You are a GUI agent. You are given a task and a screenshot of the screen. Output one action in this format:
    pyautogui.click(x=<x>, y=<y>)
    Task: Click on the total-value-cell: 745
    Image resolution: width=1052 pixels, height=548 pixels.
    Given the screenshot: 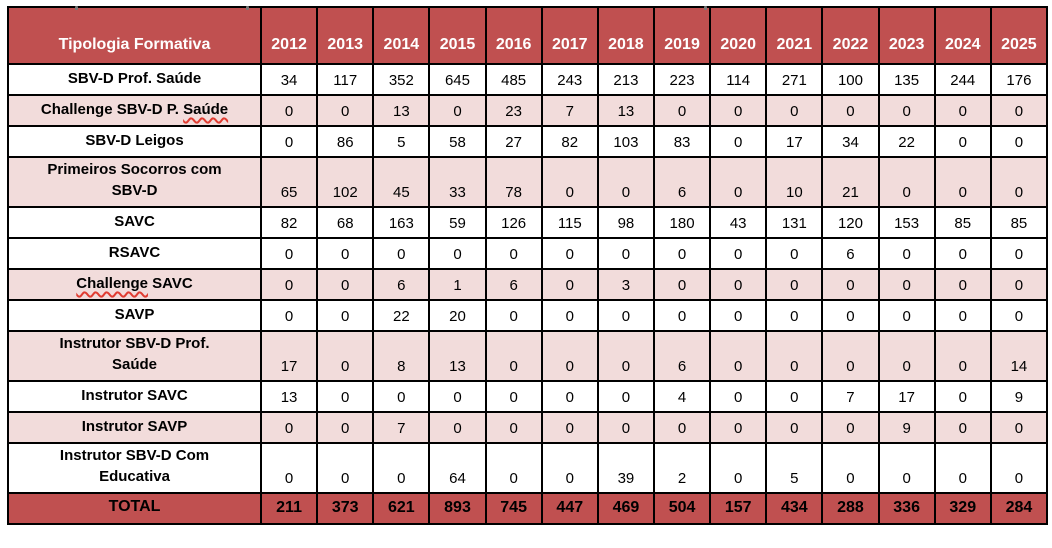 What is the action you would take?
    pyautogui.click(x=513, y=508)
    